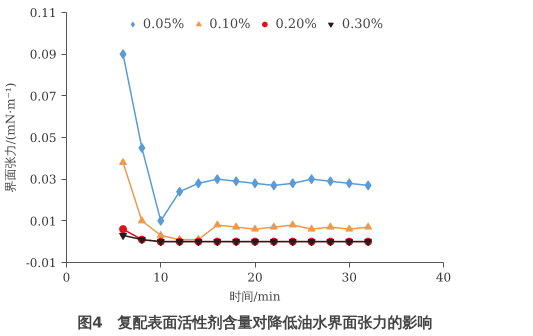 Image resolution: width=533 pixels, height=336 pixels. I want to click on y-axis-title: 界面张力/(mN·m⁻¹), so click(11, 137).